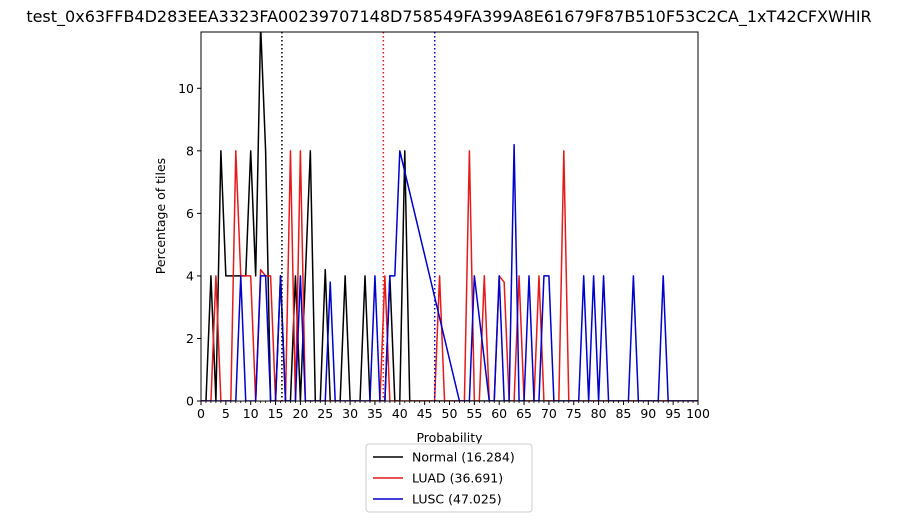  I want to click on x-tick-label: 25, so click(325, 413).